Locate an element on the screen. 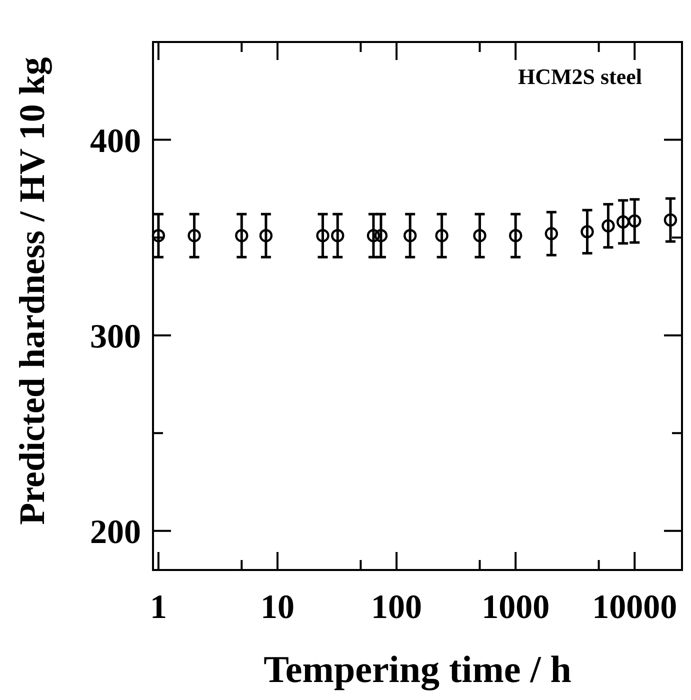  x-axis-title: Tempering time / h is located at coordinates (418, 670).